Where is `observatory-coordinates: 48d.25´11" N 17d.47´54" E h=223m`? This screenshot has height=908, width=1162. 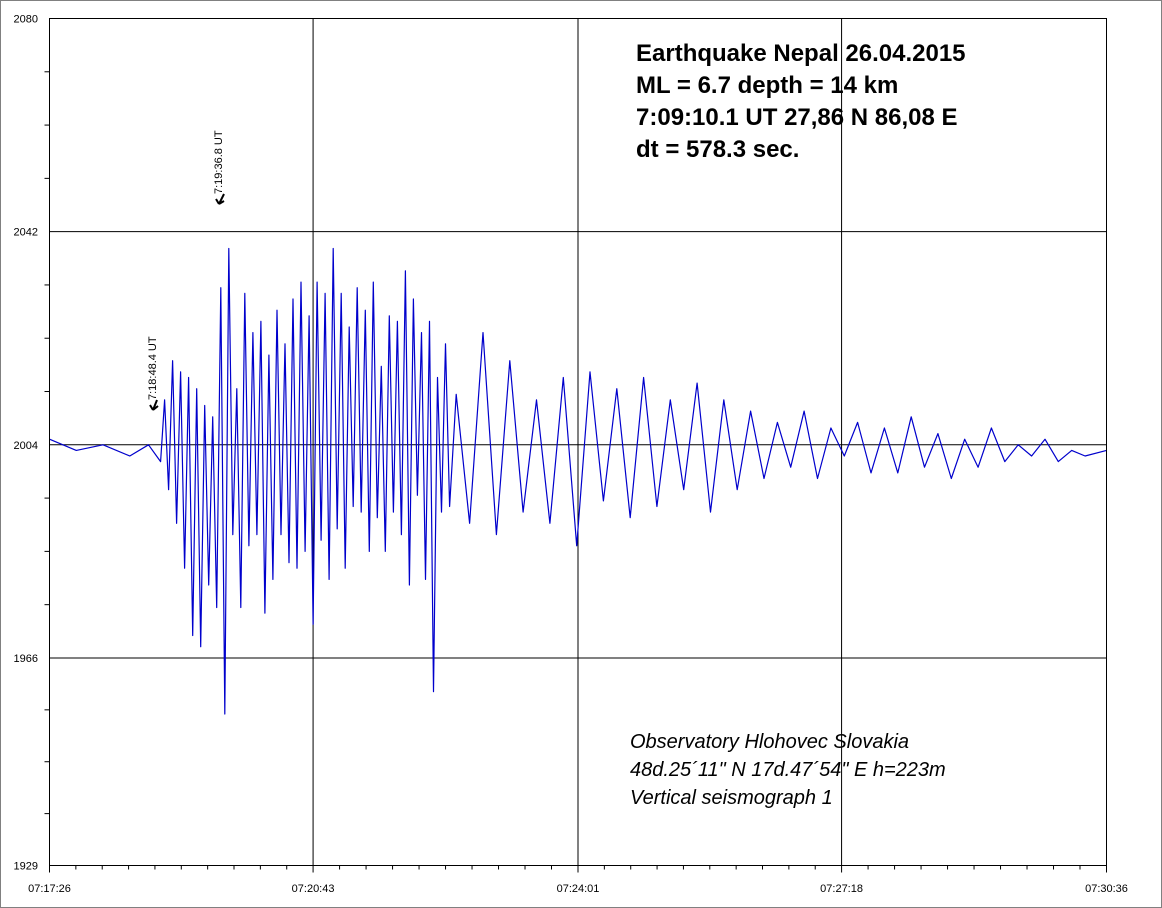
observatory-coordinates: 48d.25´11" N 17d.47´54" E h=223m is located at coordinates (788, 770).